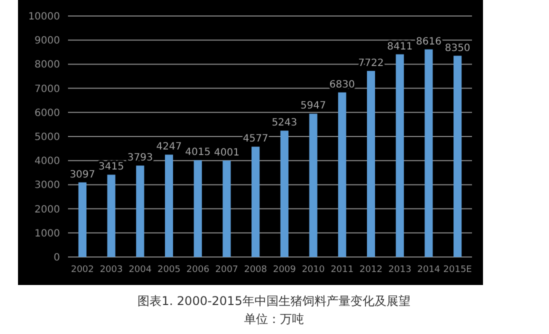  Describe the element at coordinates (342, 270) in the screenshot. I see `x-tick-label: 2011` at that location.